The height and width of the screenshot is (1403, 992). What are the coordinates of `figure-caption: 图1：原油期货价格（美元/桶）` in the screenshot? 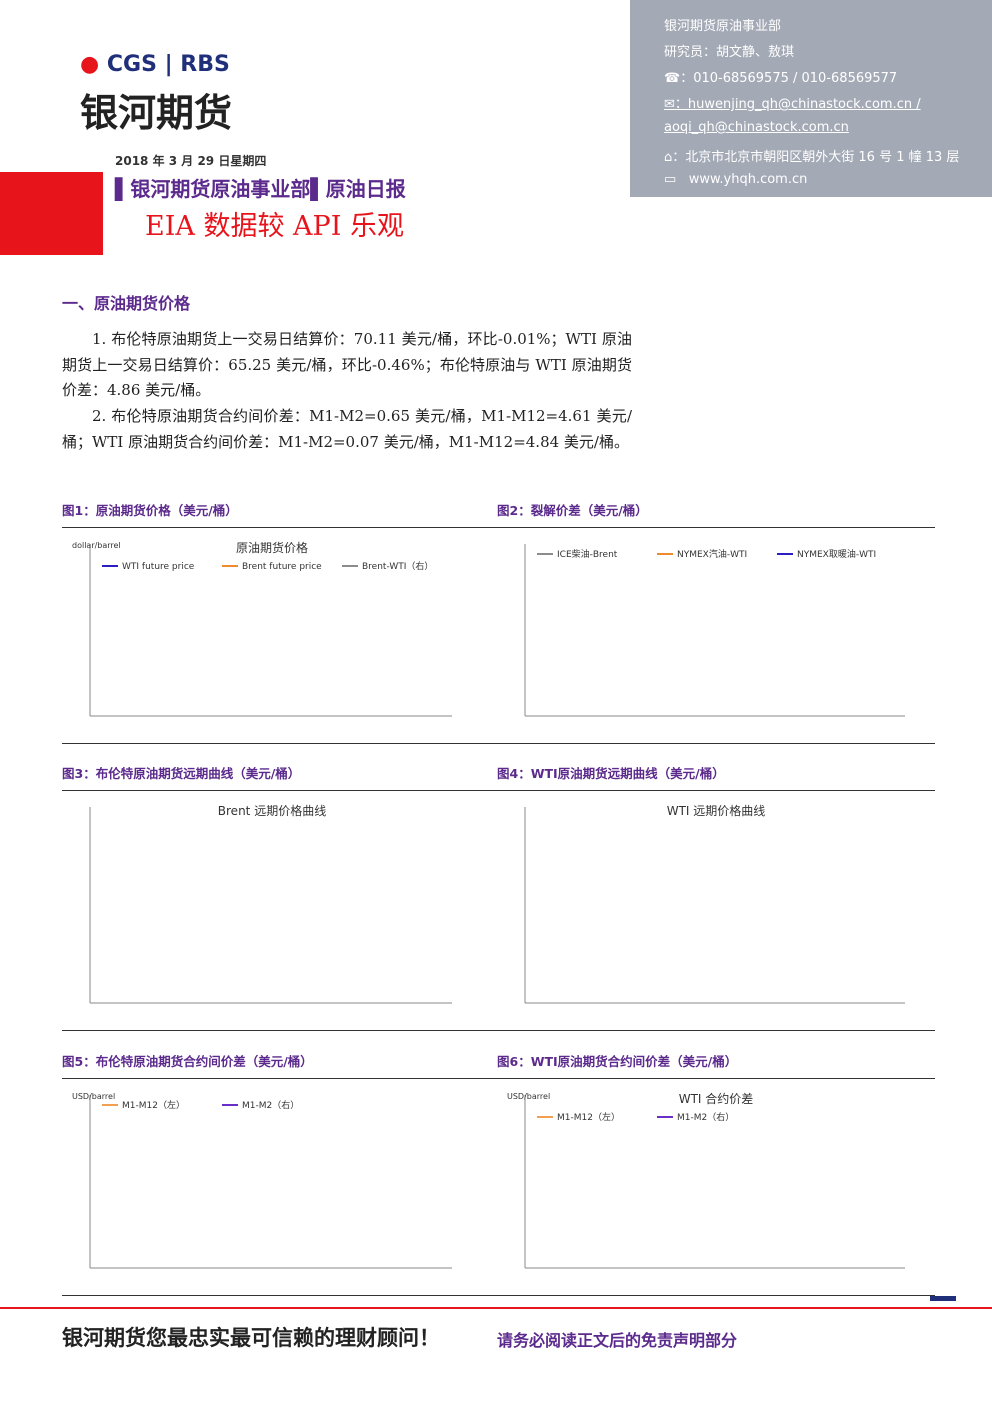 It's located at (150, 510).